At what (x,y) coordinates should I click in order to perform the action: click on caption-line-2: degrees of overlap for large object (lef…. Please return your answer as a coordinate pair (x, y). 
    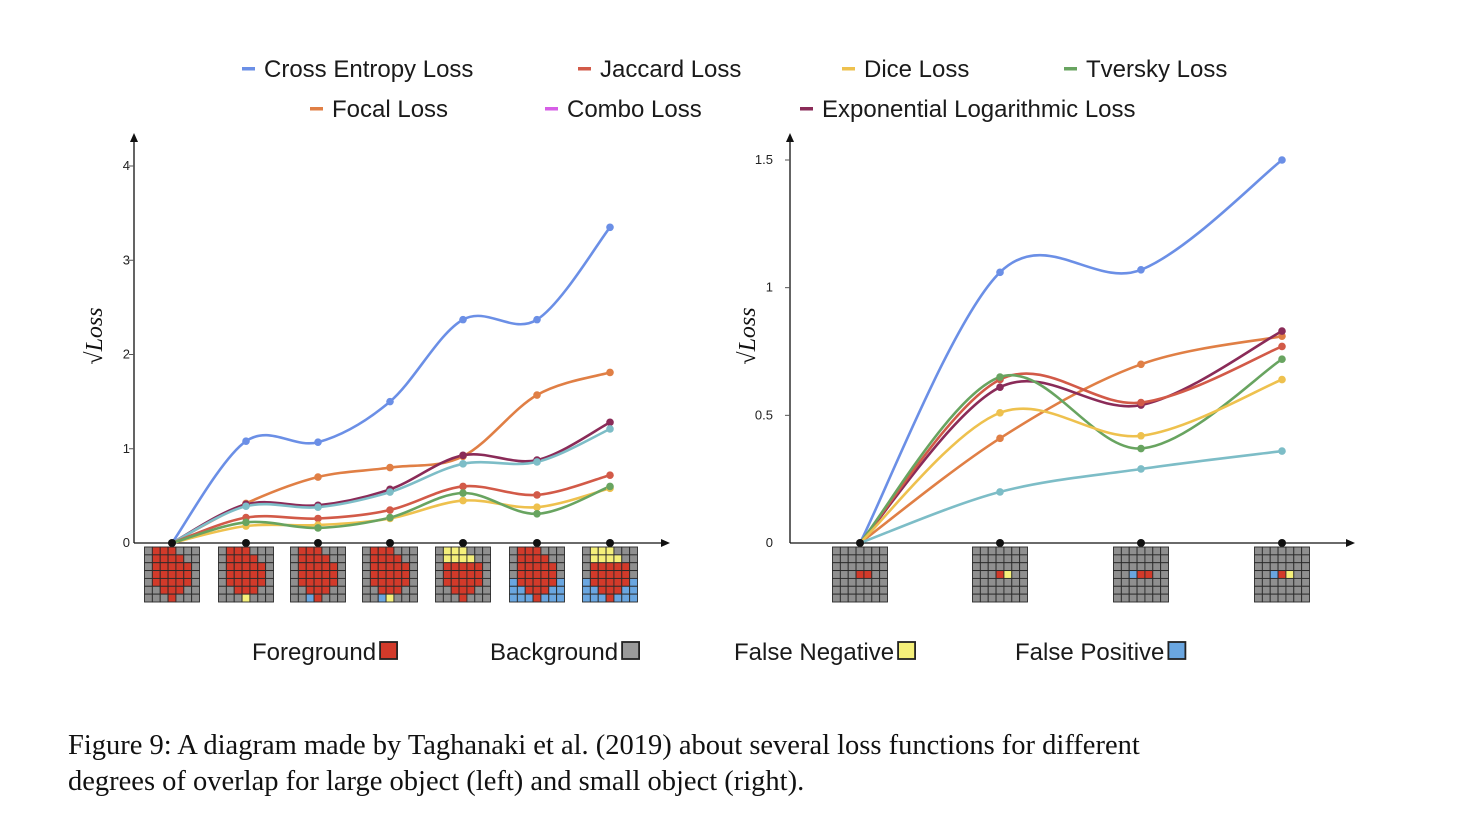
    Looking at the image, I should click on (436, 781).